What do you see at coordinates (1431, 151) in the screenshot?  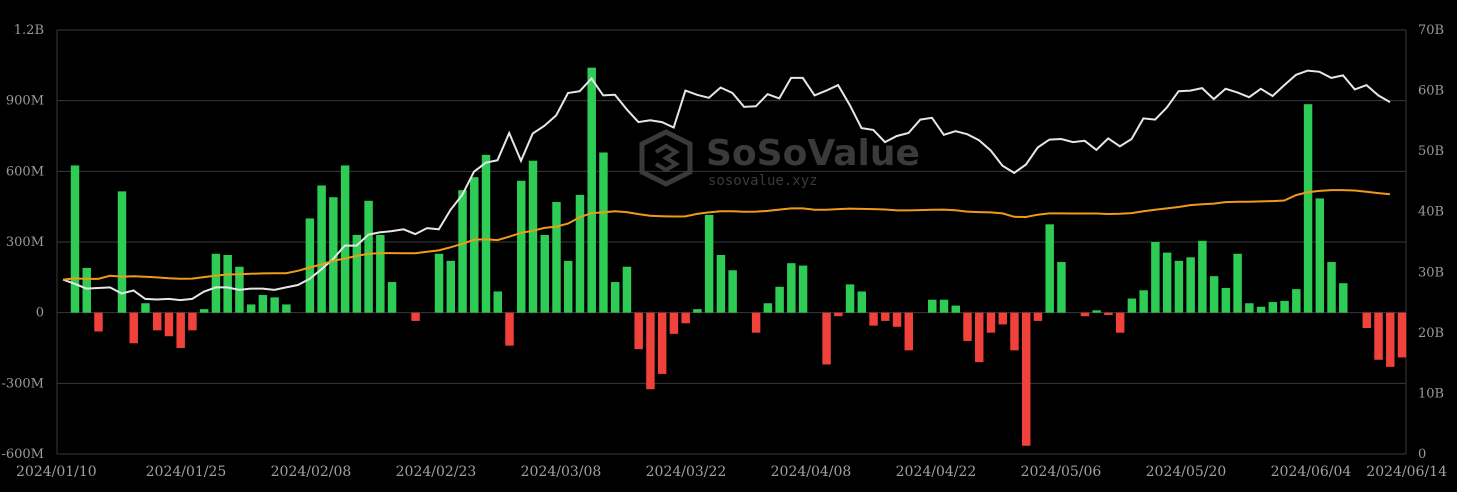 I see `right-tick-label: 50B` at bounding box center [1431, 151].